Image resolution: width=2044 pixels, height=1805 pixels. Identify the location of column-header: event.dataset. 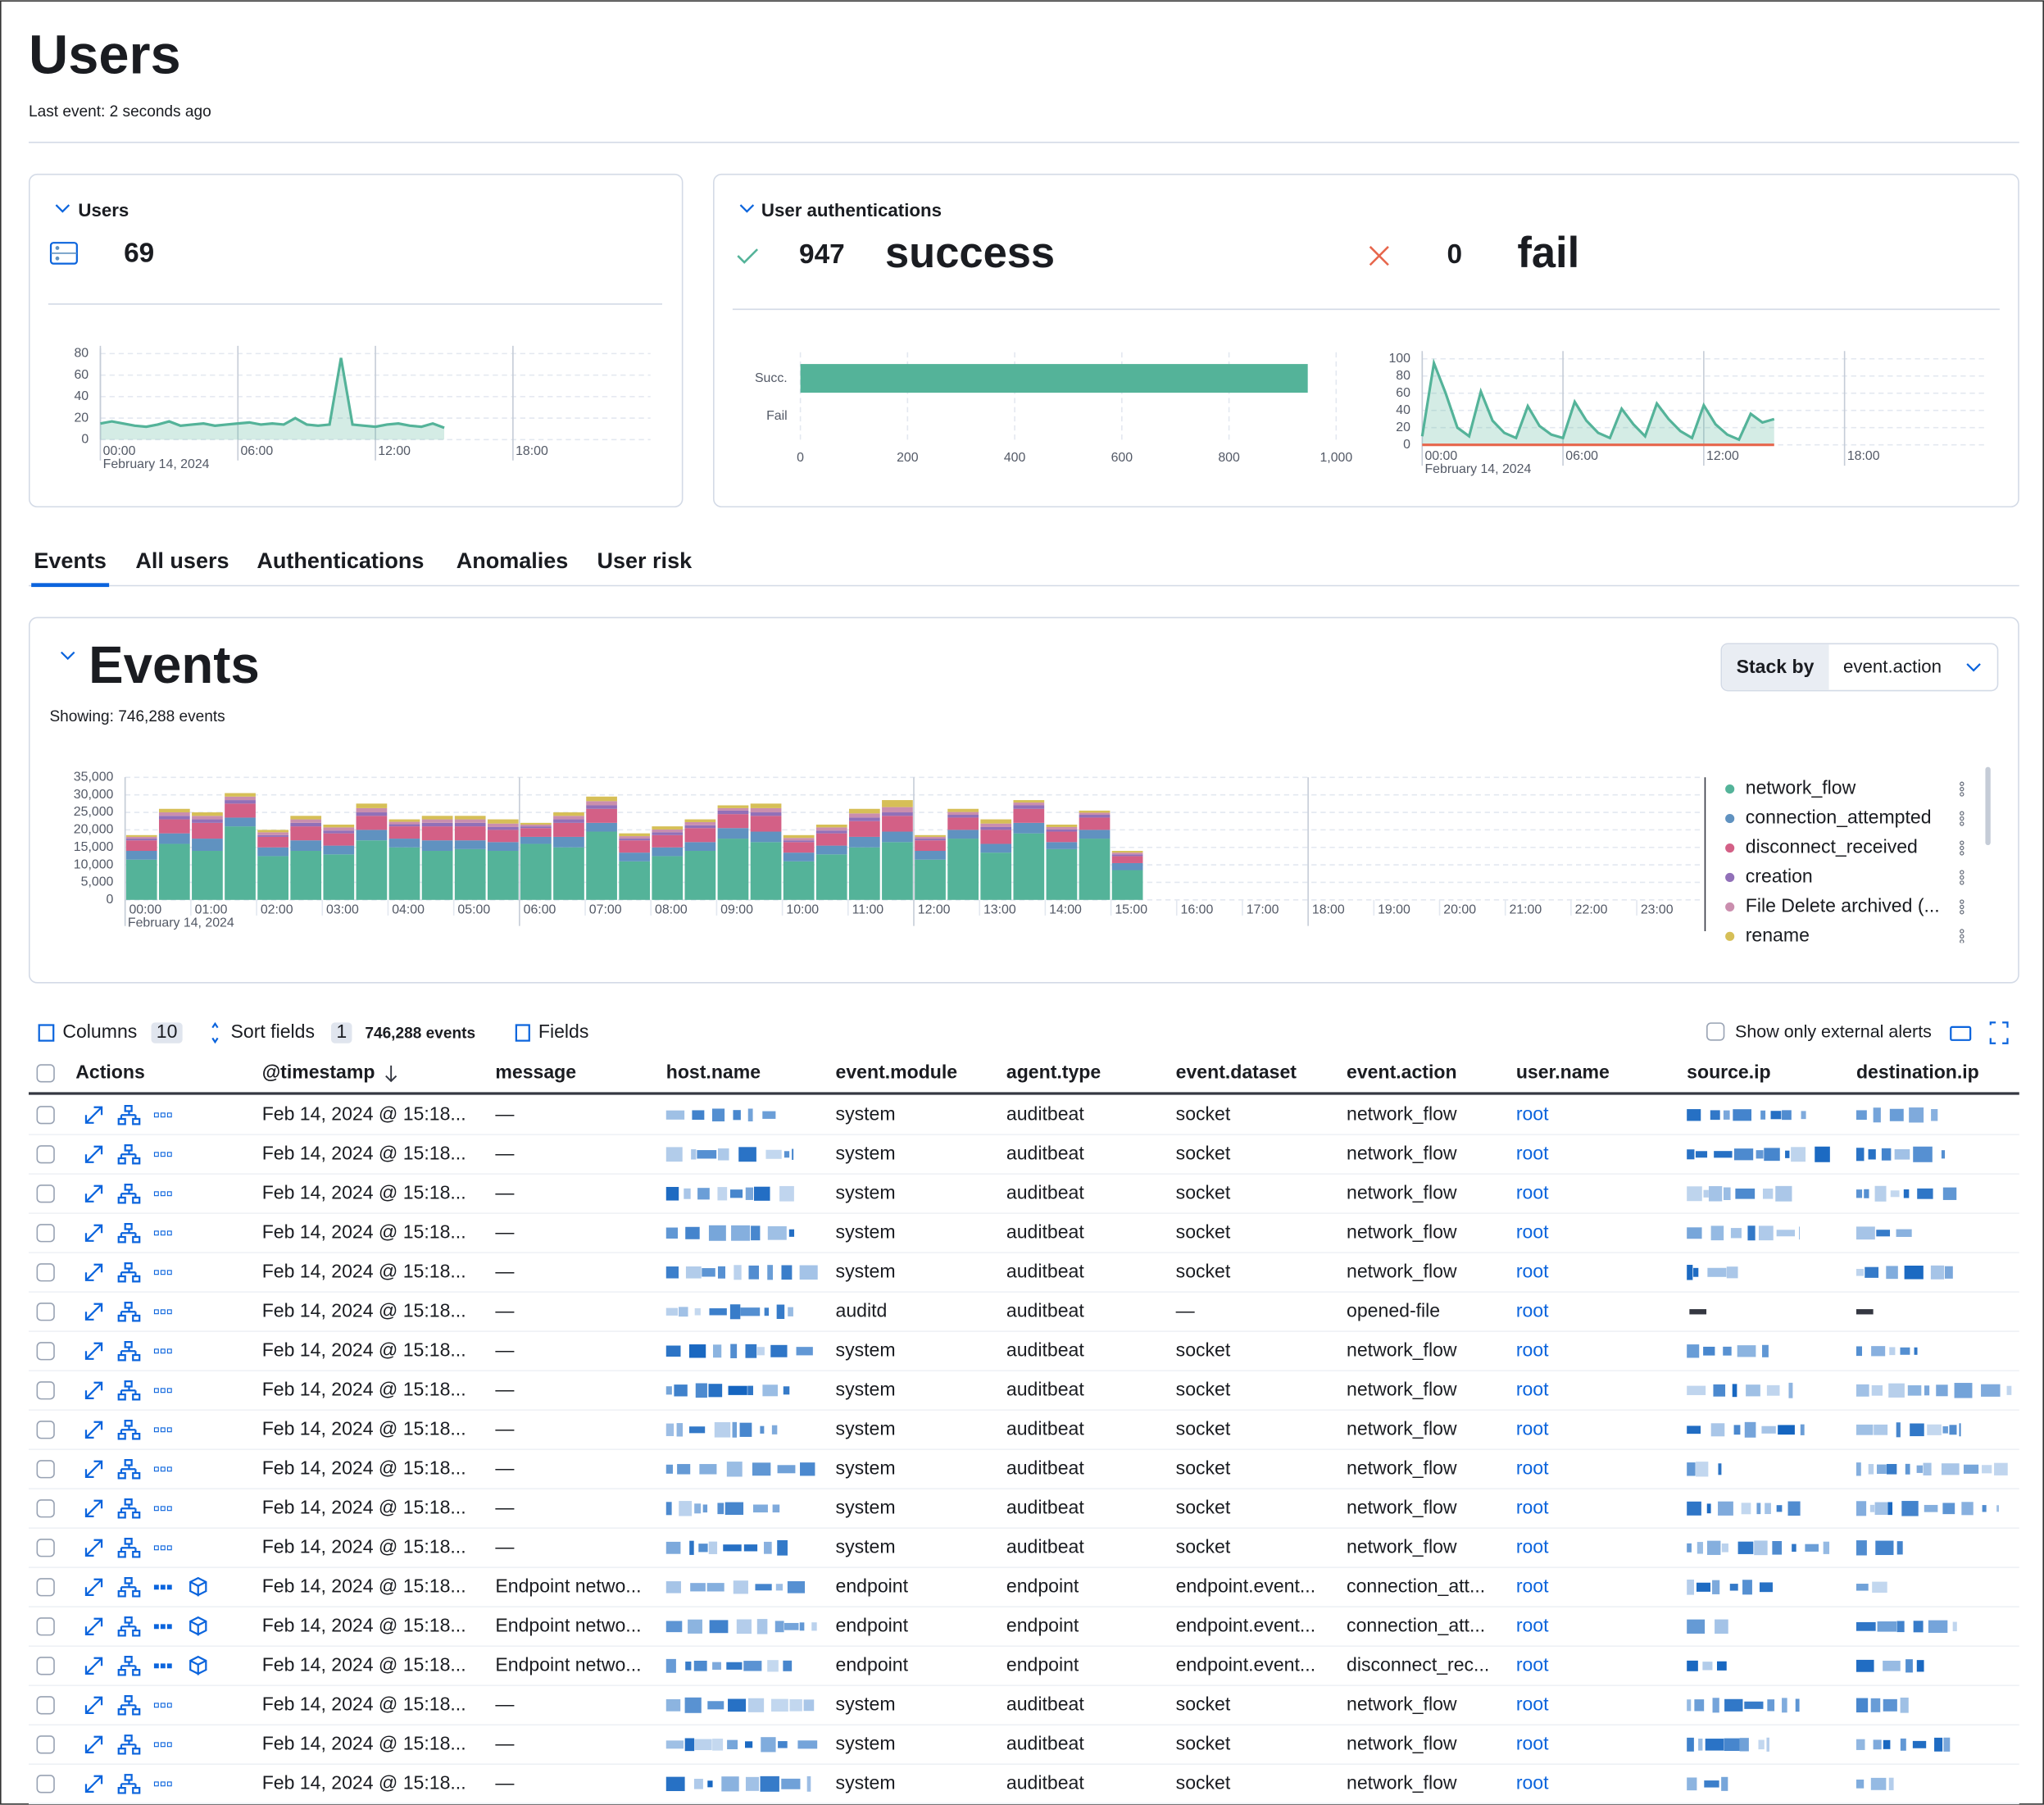
(1236, 1071).